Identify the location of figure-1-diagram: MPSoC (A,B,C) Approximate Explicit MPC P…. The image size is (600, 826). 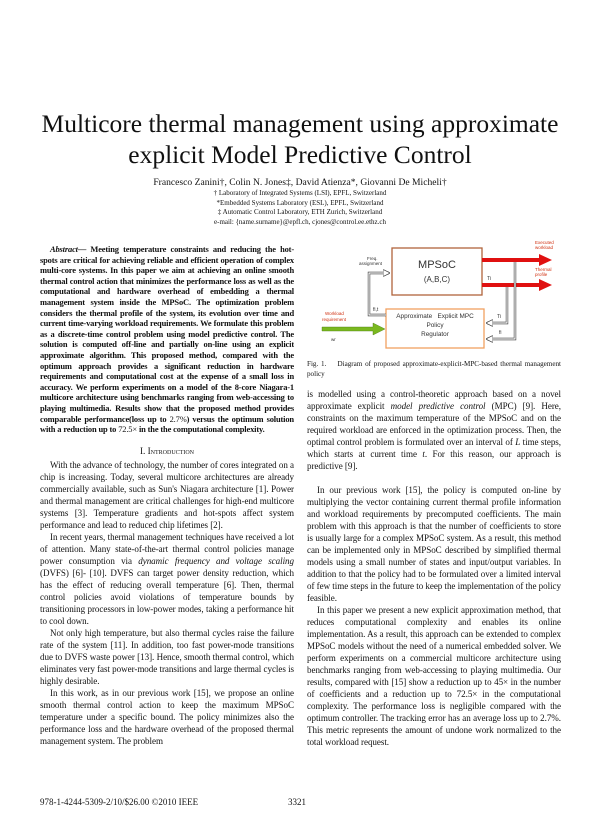
(435, 298).